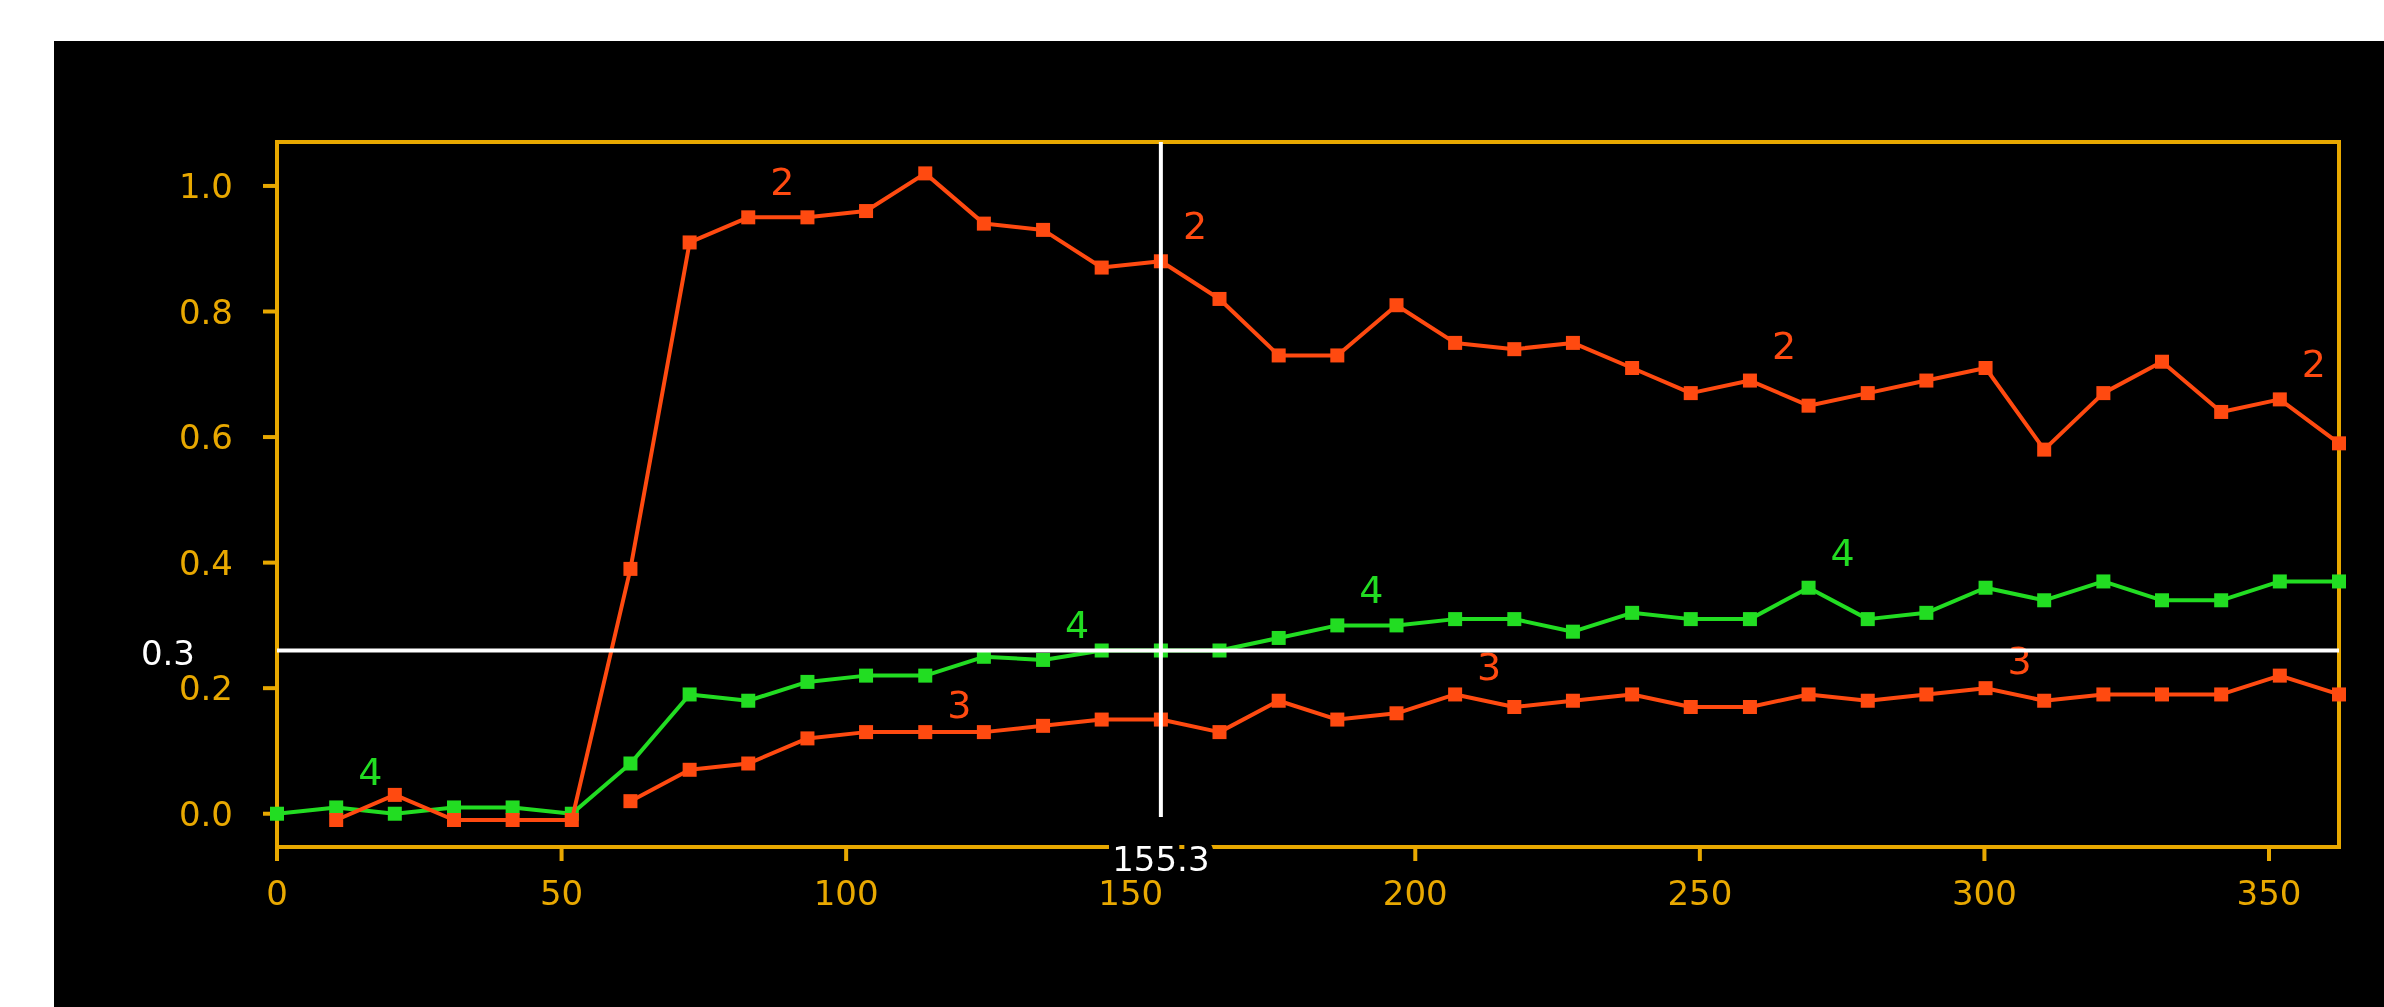 The image size is (2384, 1007). Describe the element at coordinates (782, 182) in the screenshot. I see `series-label: 2` at that location.